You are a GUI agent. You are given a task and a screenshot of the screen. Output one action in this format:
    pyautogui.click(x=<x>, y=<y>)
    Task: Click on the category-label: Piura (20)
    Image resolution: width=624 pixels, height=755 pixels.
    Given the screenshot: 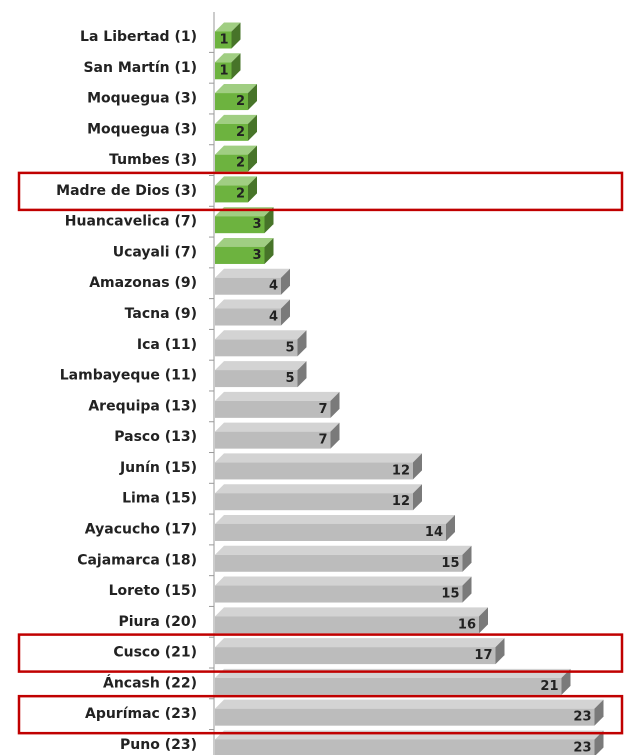 What is the action you would take?
    pyautogui.click(x=157, y=622)
    